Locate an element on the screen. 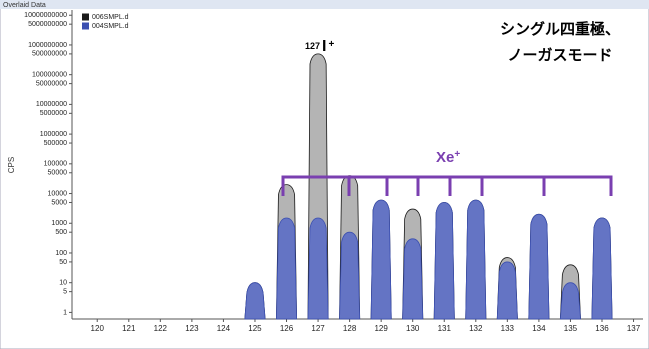 The image size is (649, 349). y-tick-label: 10 is located at coordinates (63, 283).